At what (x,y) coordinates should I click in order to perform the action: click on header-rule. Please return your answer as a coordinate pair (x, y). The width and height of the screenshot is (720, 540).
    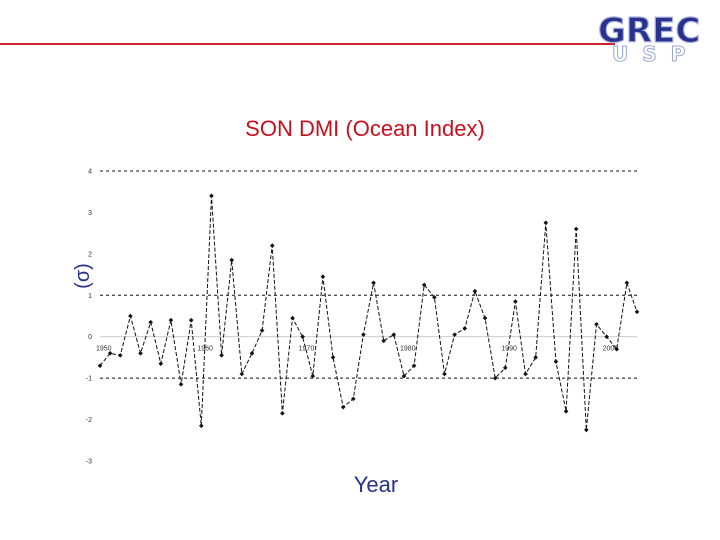
    Looking at the image, I should click on (307, 44).